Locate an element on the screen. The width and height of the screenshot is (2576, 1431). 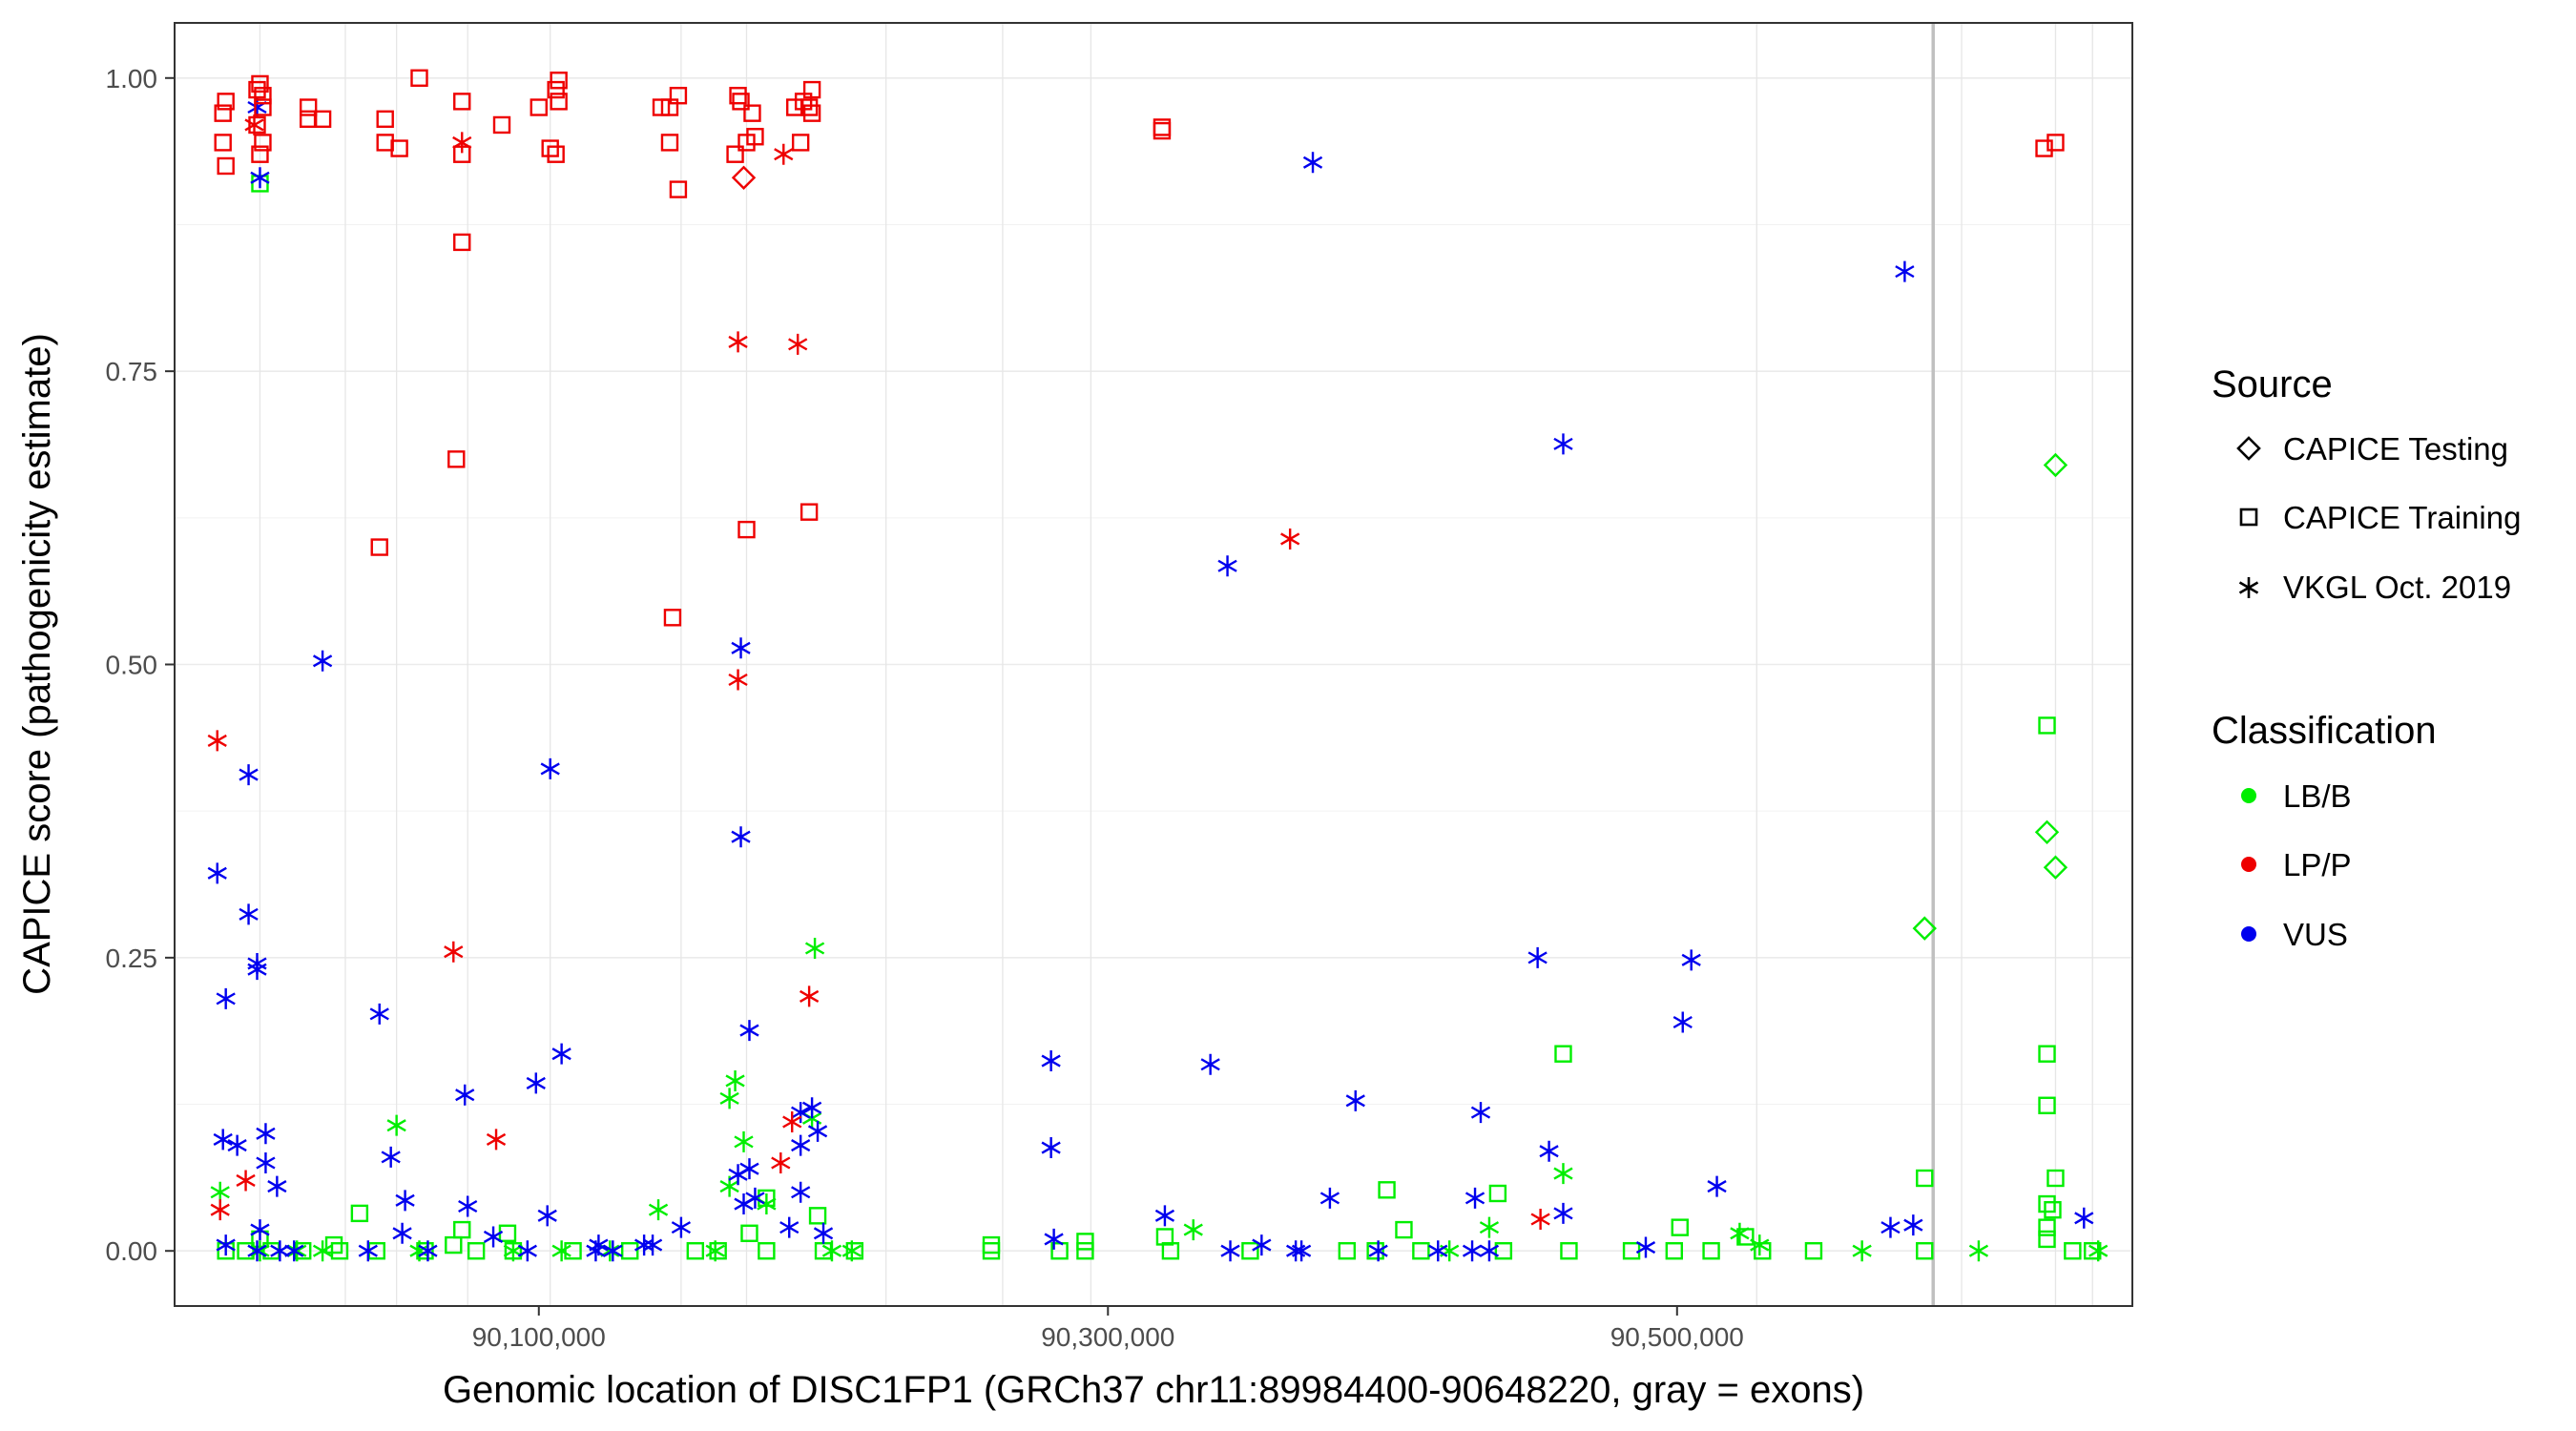
legend-key-capice-training: CAPICE Training is located at coordinates (2380, 517).